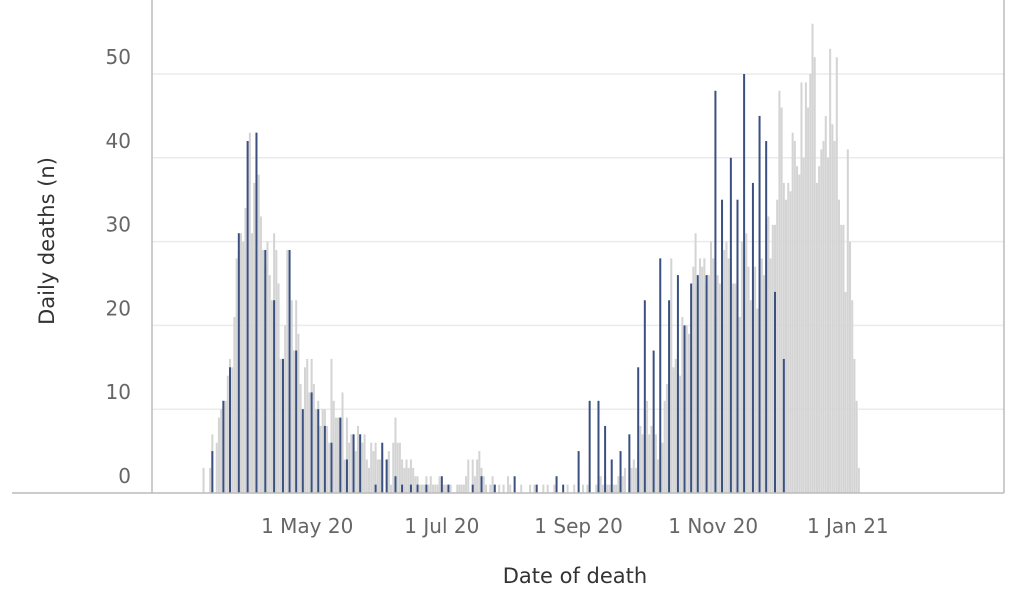 The height and width of the screenshot is (606, 1016). Describe the element at coordinates (575, 526) in the screenshot. I see `x-tick-labels: 1 May 20 1 Jul 20 1 Sep 20 1 Nov 20 1 Jan 21` at that location.